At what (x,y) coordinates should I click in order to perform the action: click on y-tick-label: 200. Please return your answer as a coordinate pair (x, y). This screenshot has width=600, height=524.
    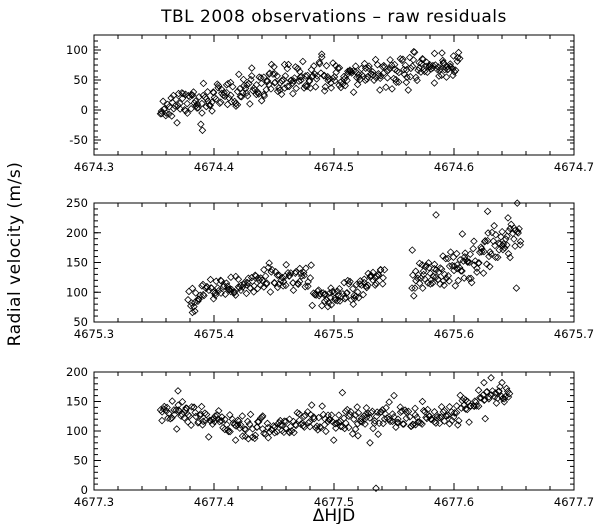
    Looking at the image, I should click on (77, 372).